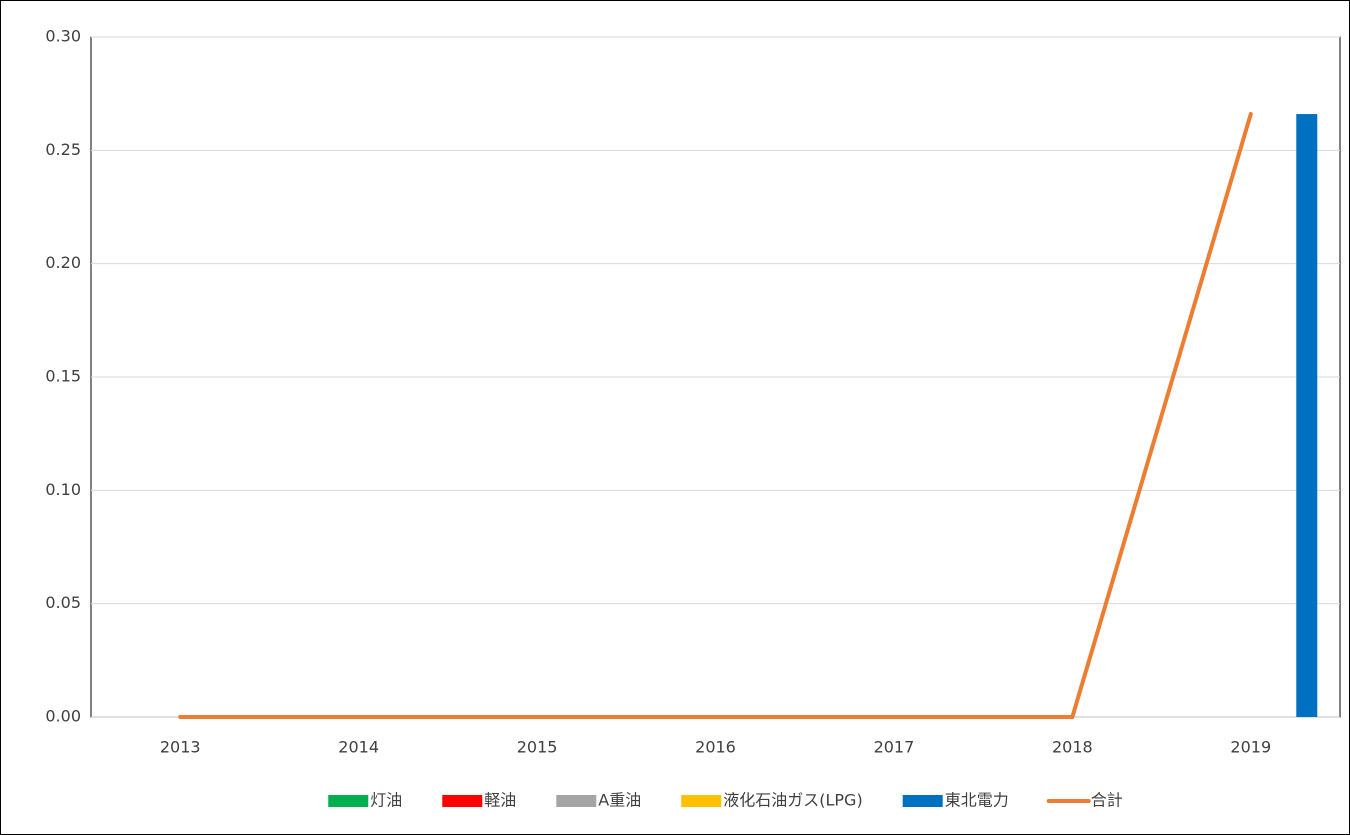 The image size is (1350, 835). What do you see at coordinates (715, 747) in the screenshot?
I see `x-tick-label: 2016` at bounding box center [715, 747].